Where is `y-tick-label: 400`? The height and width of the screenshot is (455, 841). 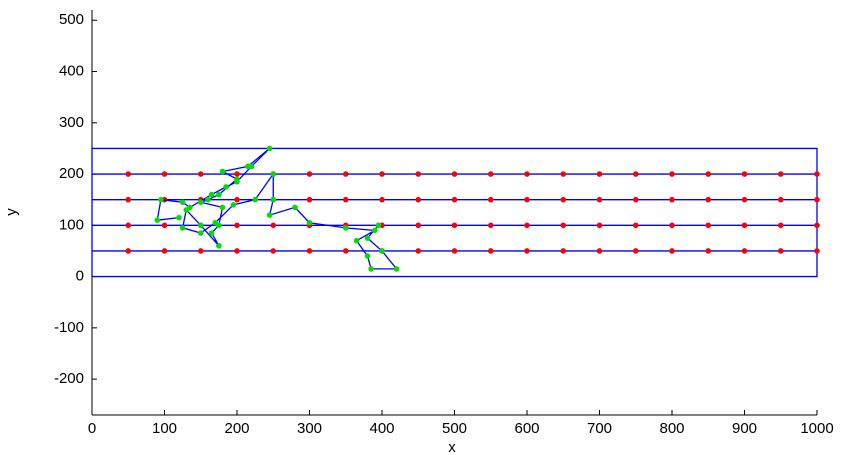 y-tick-label: 400 is located at coordinates (71, 70).